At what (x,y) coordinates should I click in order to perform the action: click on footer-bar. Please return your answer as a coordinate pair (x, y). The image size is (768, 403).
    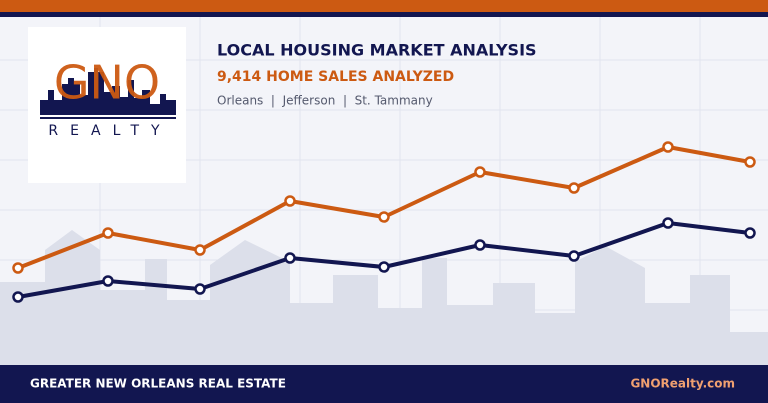
    Looking at the image, I should click on (384, 384).